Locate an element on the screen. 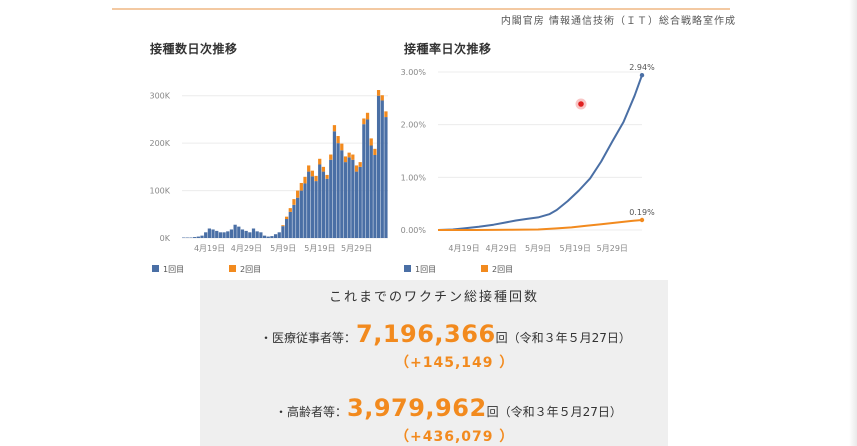 This screenshot has width=857, height=446. y-tick-label: 0.00% is located at coordinates (414, 230).